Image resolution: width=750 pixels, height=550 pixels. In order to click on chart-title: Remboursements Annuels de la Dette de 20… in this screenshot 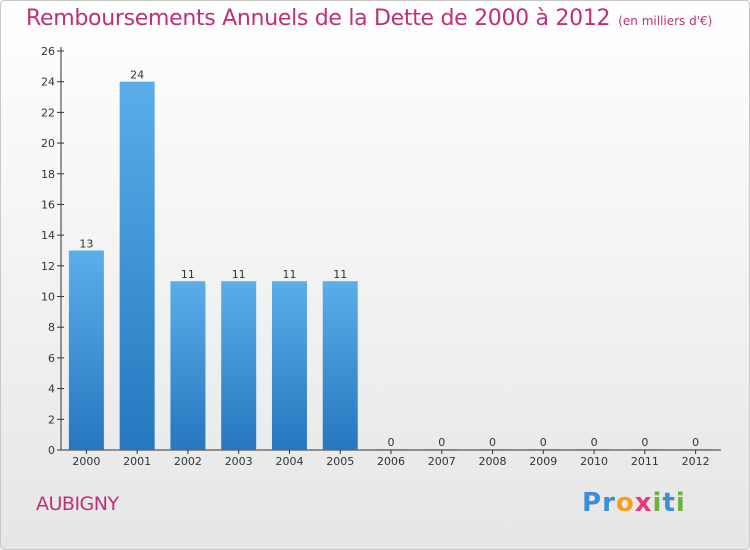, I will do `click(318, 18)`.